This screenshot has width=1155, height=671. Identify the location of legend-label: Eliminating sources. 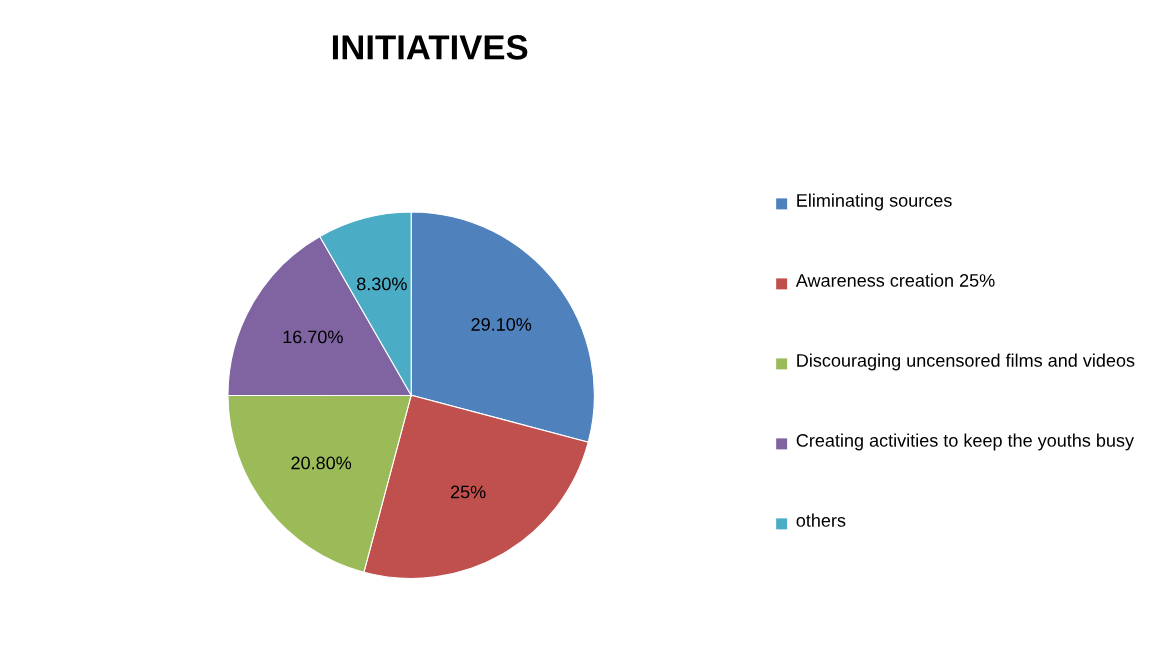
(874, 202).